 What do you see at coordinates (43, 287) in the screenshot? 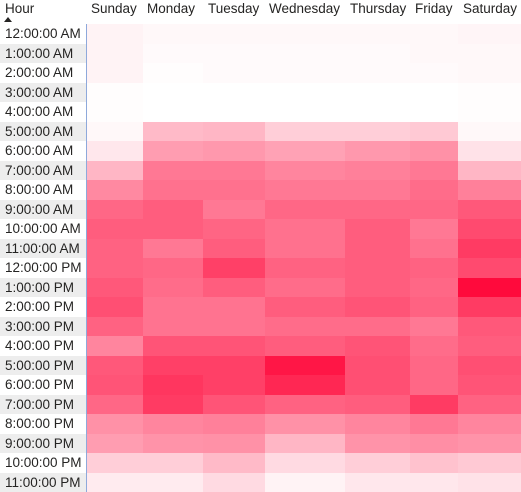
I see `hour-row-header: 1:00:00 PM` at bounding box center [43, 287].